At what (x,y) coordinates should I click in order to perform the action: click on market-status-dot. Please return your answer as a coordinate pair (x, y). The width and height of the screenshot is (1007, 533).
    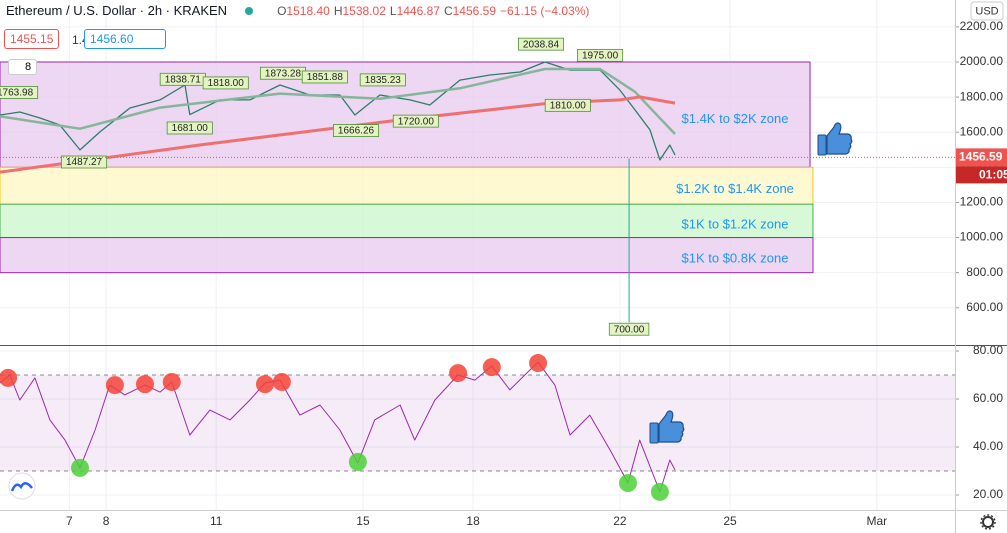
    Looking at the image, I should click on (249, 10).